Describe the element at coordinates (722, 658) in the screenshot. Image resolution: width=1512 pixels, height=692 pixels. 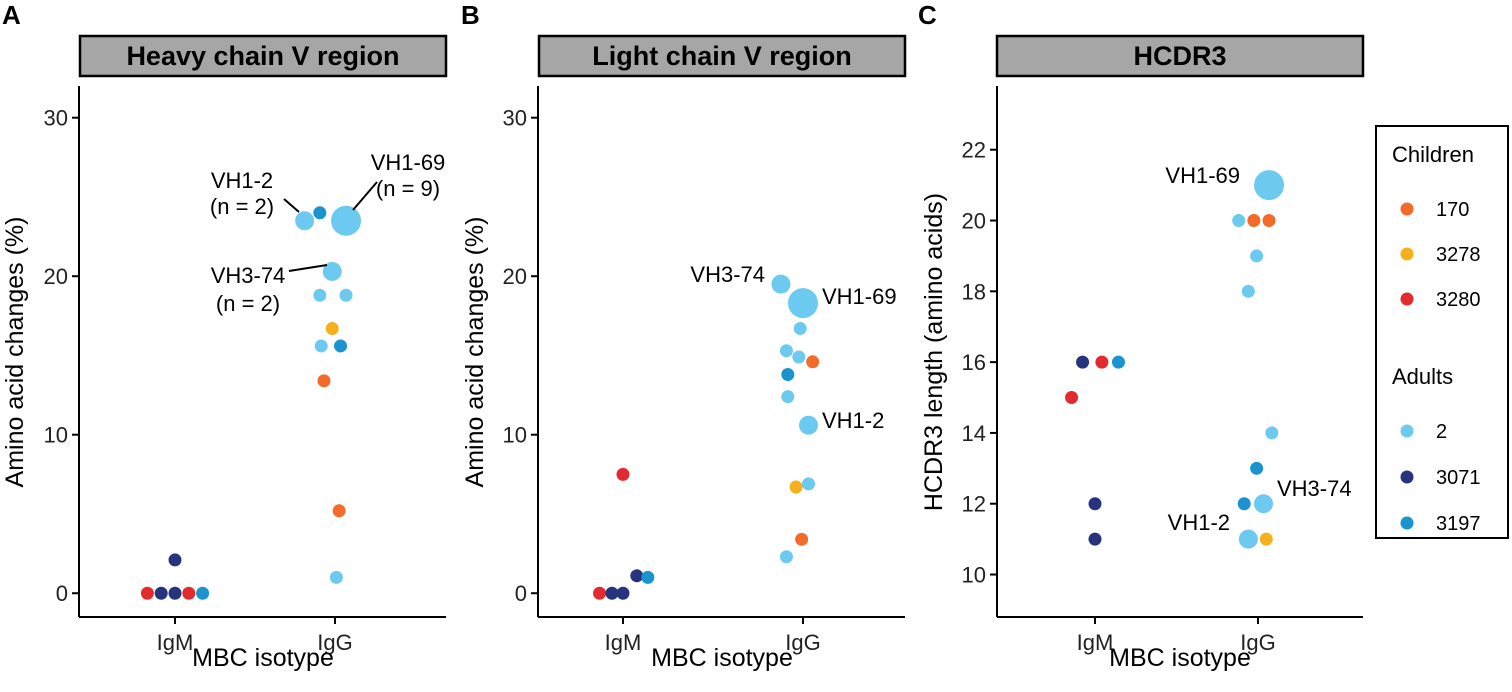
I see `x-axis-title-b: MBC isotype` at that location.